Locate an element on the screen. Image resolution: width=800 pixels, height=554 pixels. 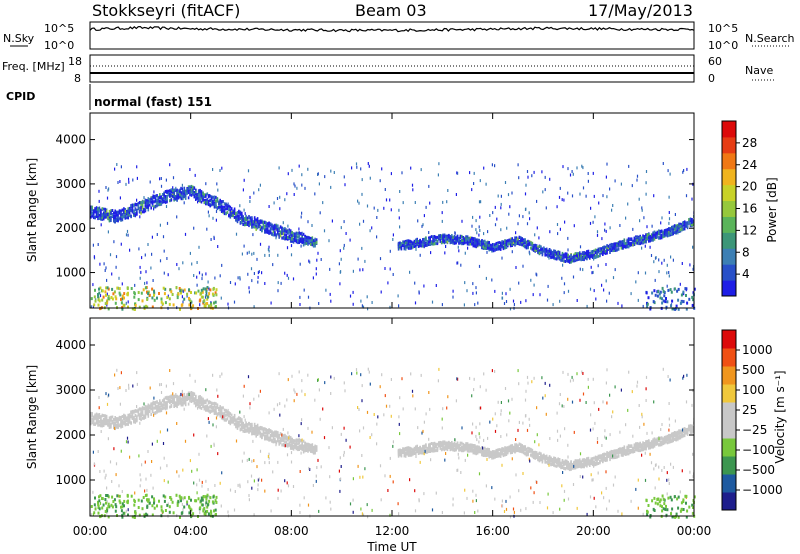
colorbar-tick-label: 28 is located at coordinates (749, 143).